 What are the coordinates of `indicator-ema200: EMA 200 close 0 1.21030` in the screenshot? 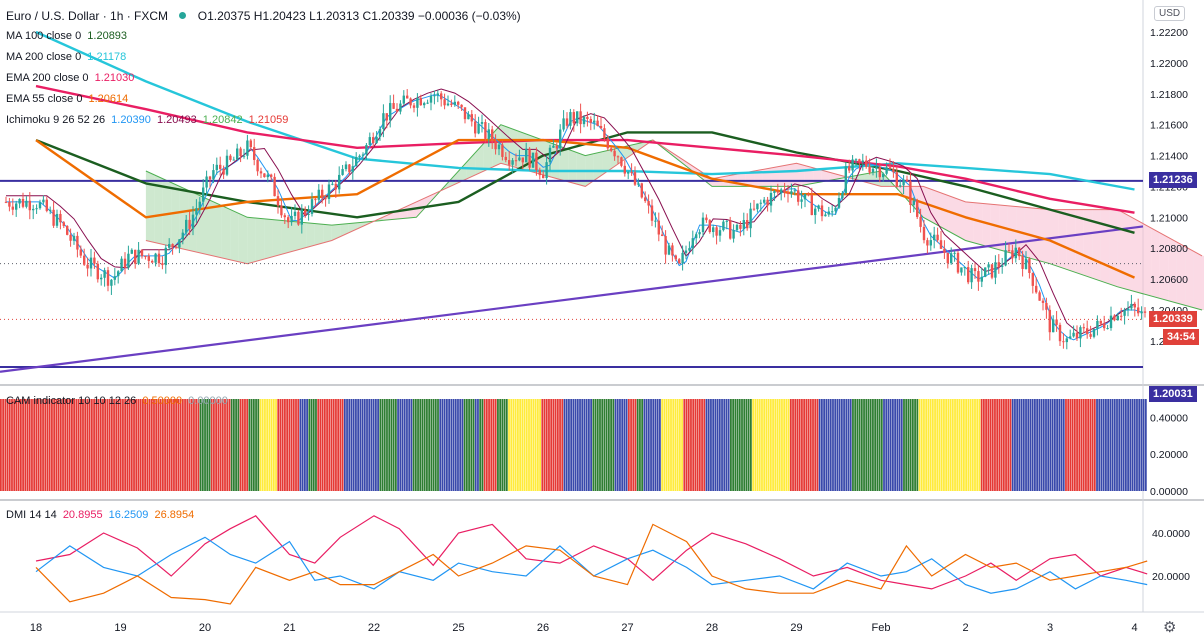 It's located at (70, 78).